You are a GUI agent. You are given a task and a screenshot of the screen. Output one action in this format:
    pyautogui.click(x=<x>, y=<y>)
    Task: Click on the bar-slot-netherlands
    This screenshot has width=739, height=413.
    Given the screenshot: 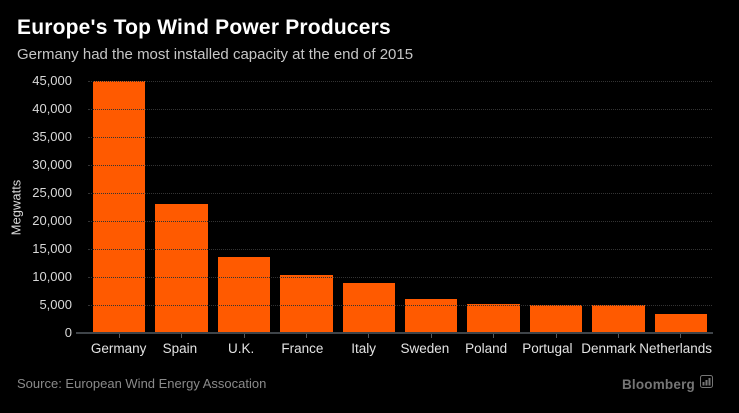 What is the action you would take?
    pyautogui.click(x=681, y=207)
    